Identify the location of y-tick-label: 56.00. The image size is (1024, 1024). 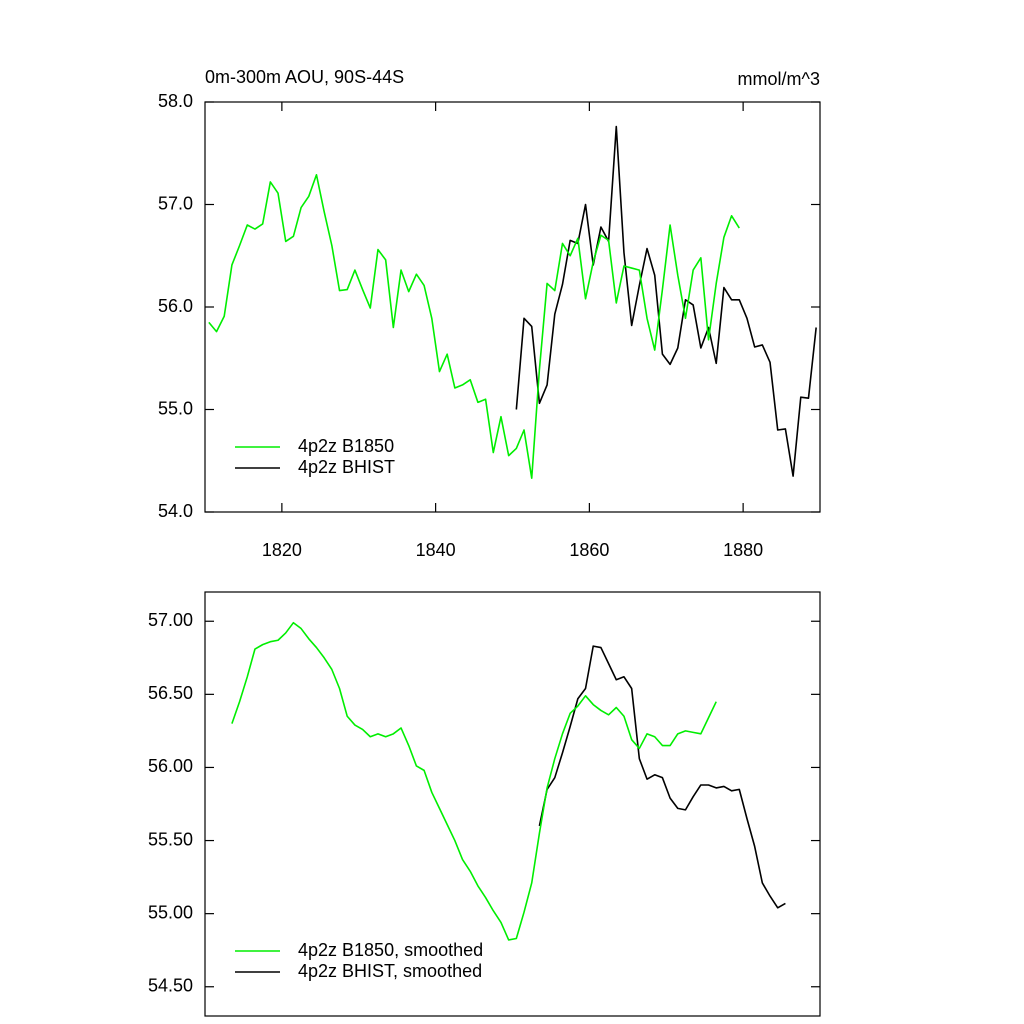
(170, 766).